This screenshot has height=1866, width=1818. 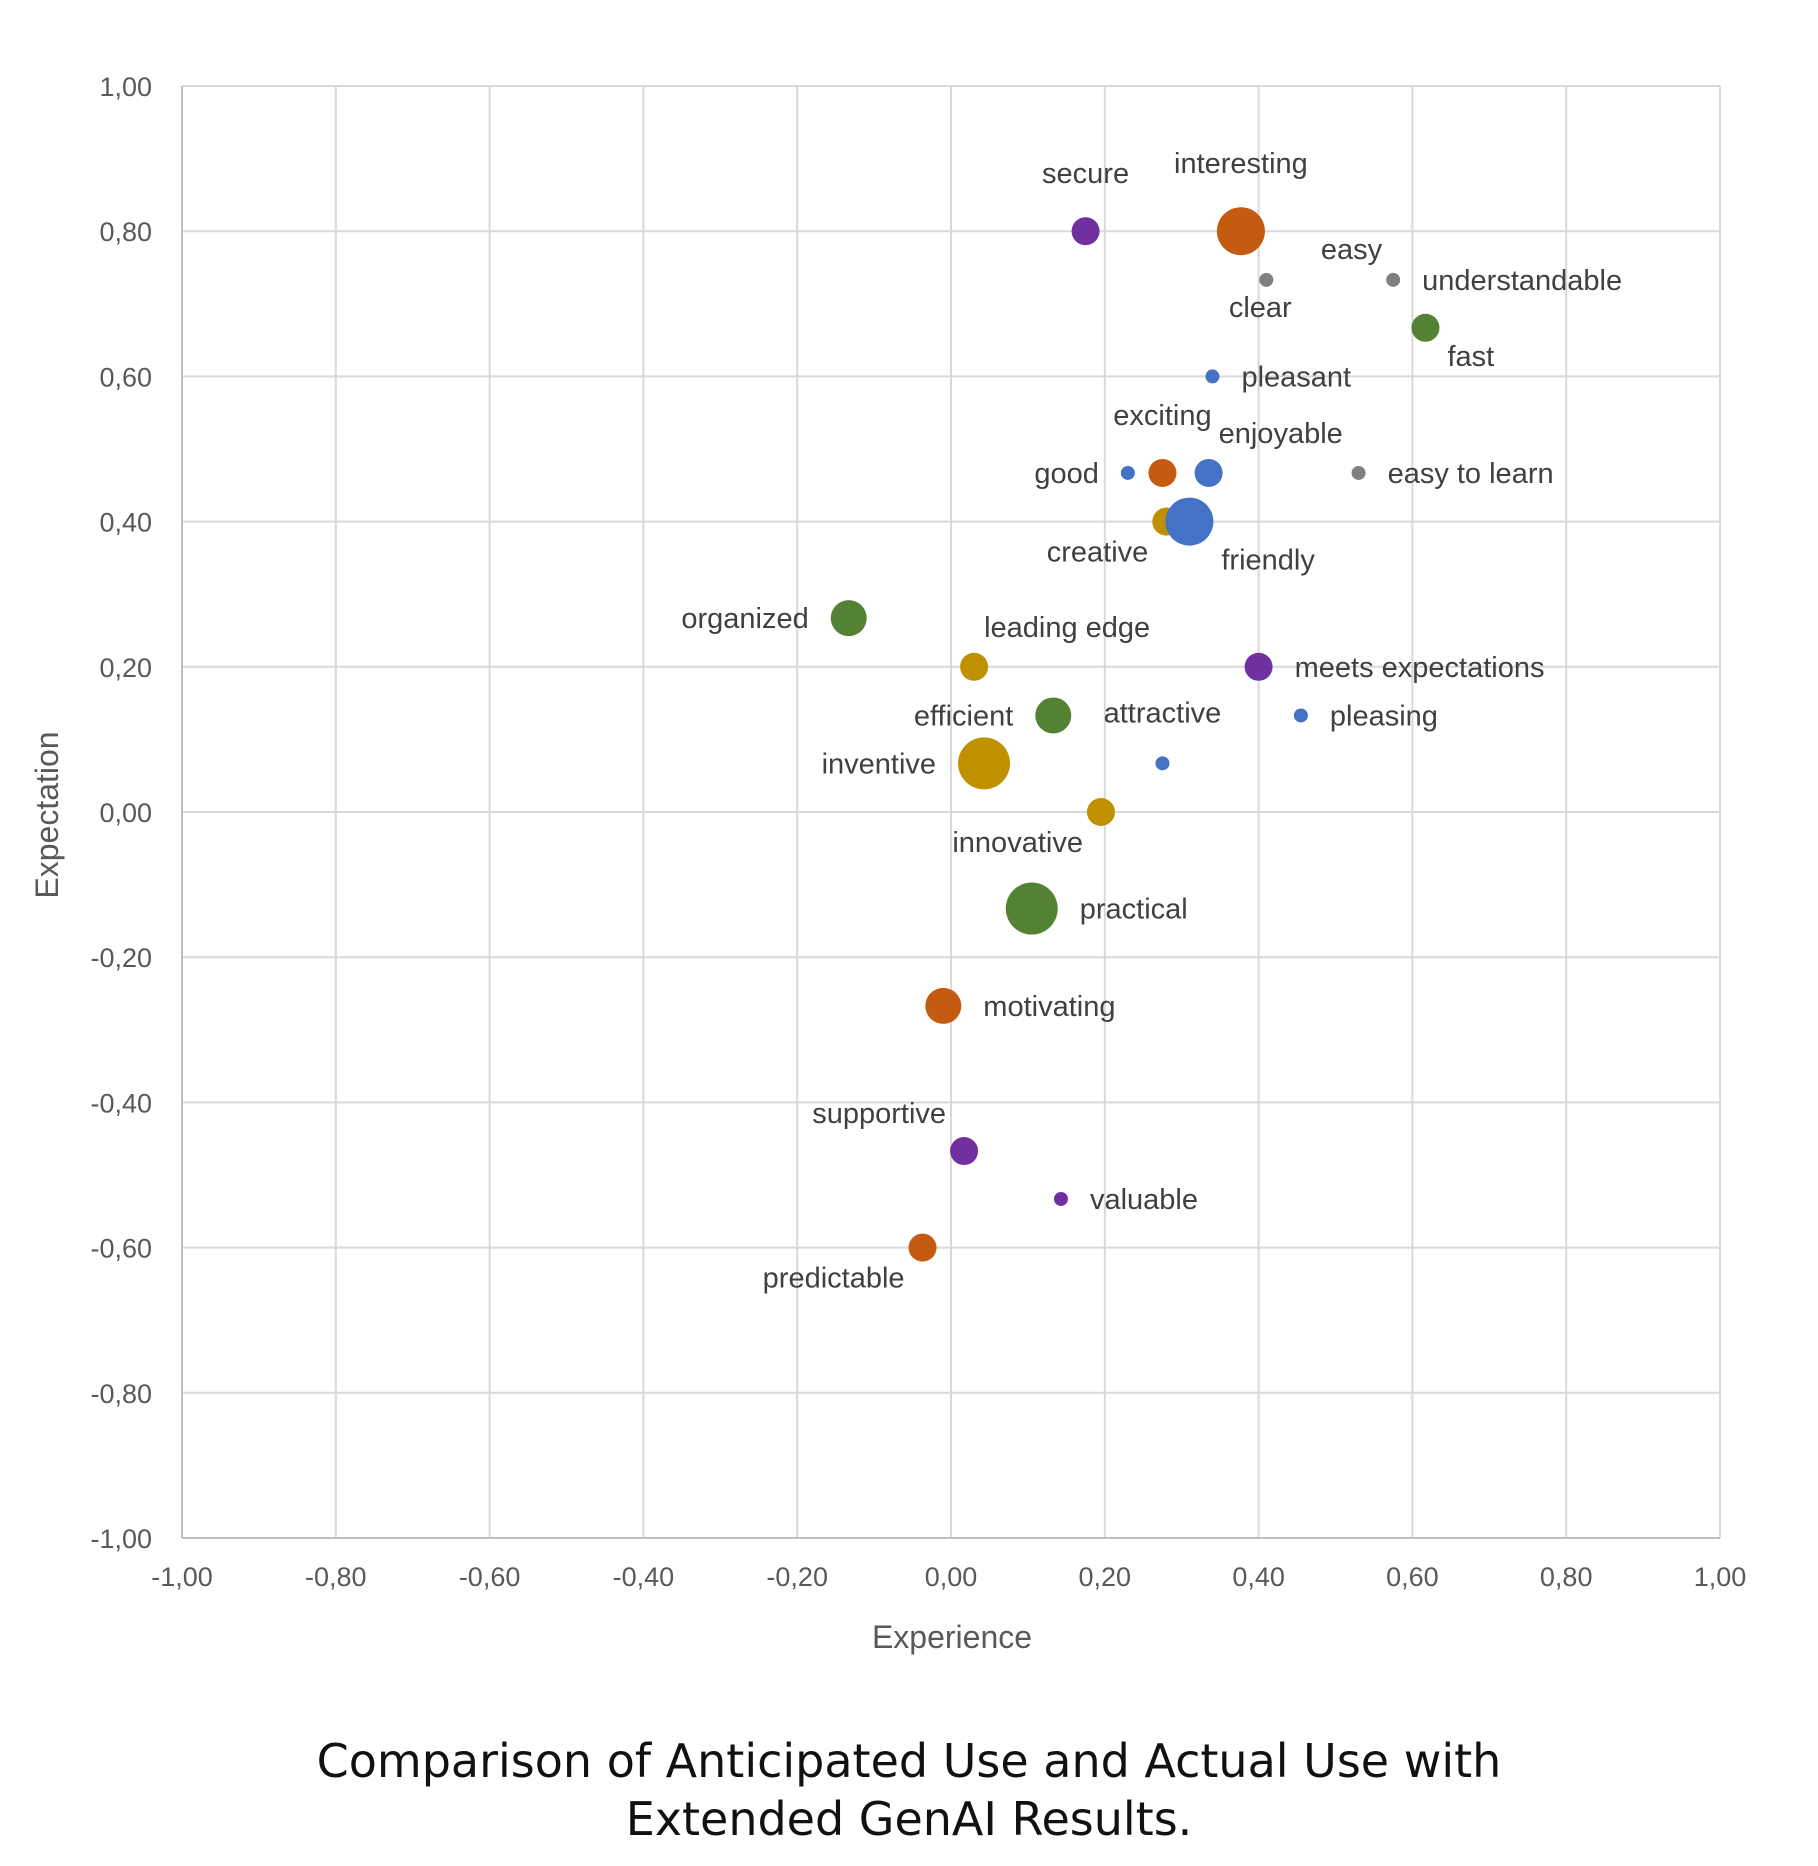 What do you see at coordinates (1260, 308) in the screenshot?
I see `point-label: clear` at bounding box center [1260, 308].